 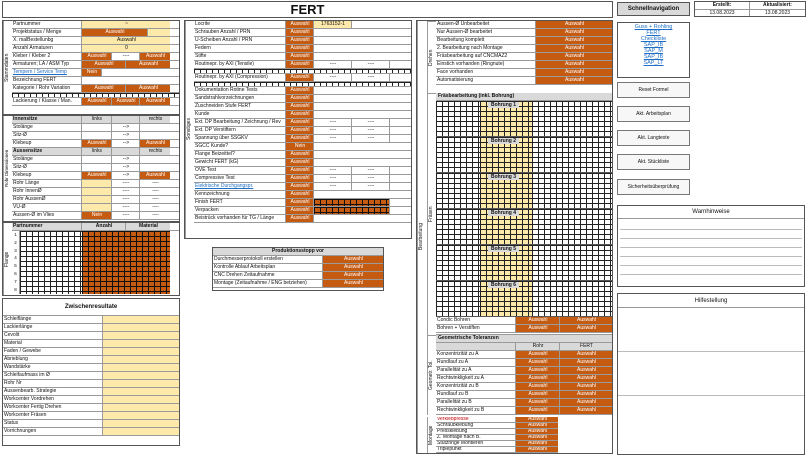 I want to click on flange-partnummer-grid, so click(x=51, y=262).